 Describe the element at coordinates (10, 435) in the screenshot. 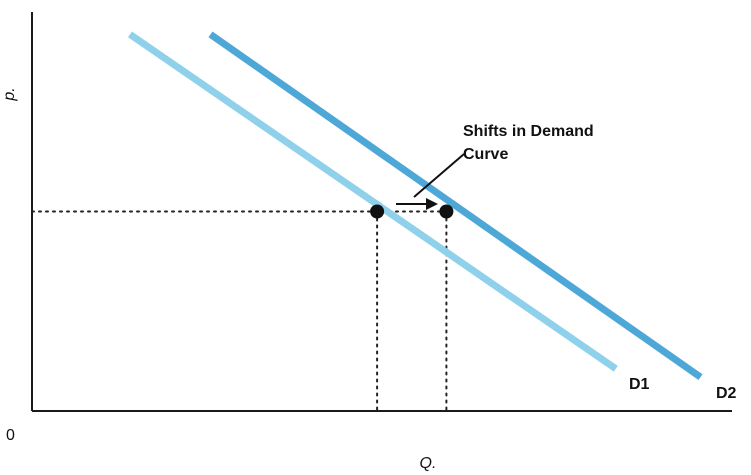

I see `origin-label: 0` at that location.